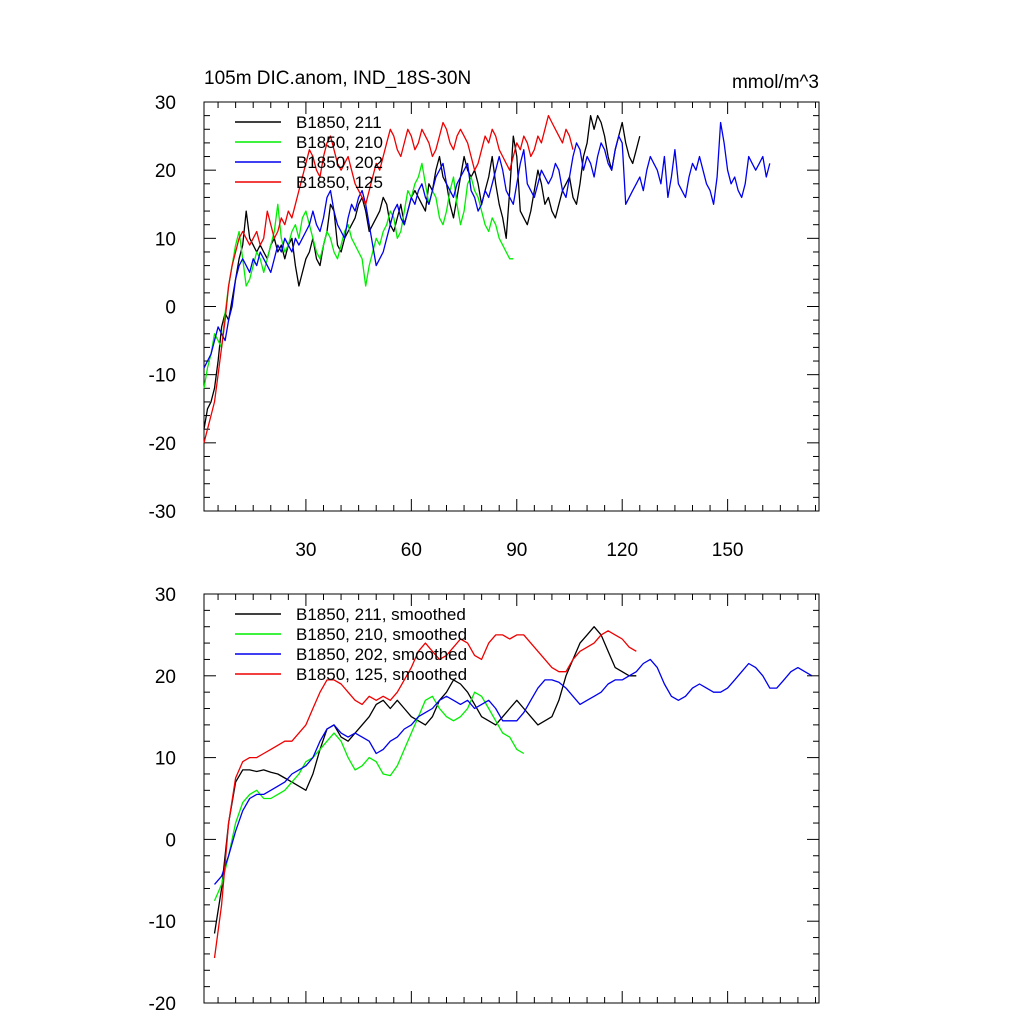  I want to click on x-tick-label: 30, so click(305, 550).